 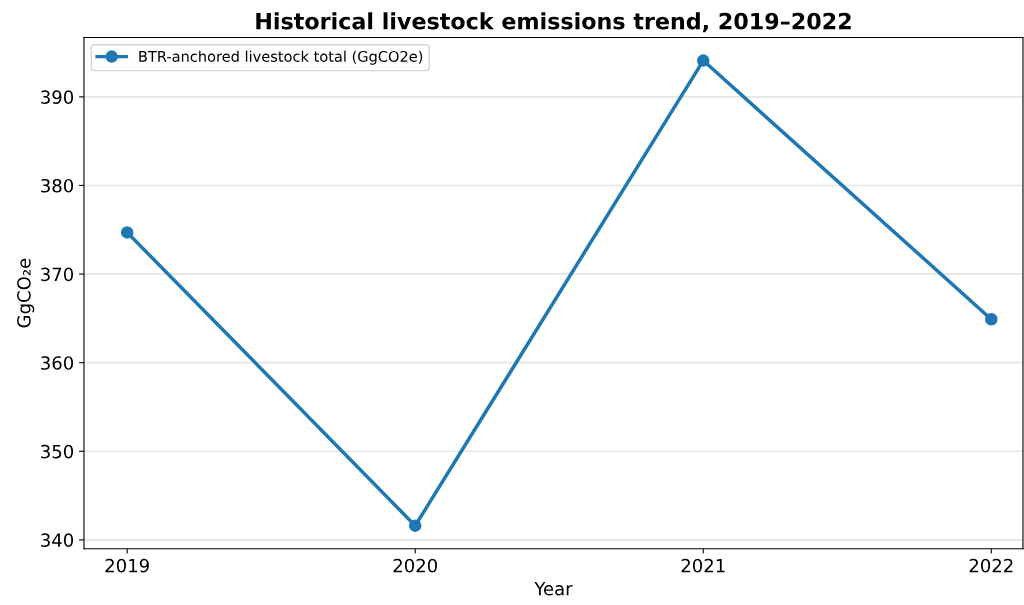 What do you see at coordinates (57, 97) in the screenshot?
I see `y-tick-label: 390` at bounding box center [57, 97].